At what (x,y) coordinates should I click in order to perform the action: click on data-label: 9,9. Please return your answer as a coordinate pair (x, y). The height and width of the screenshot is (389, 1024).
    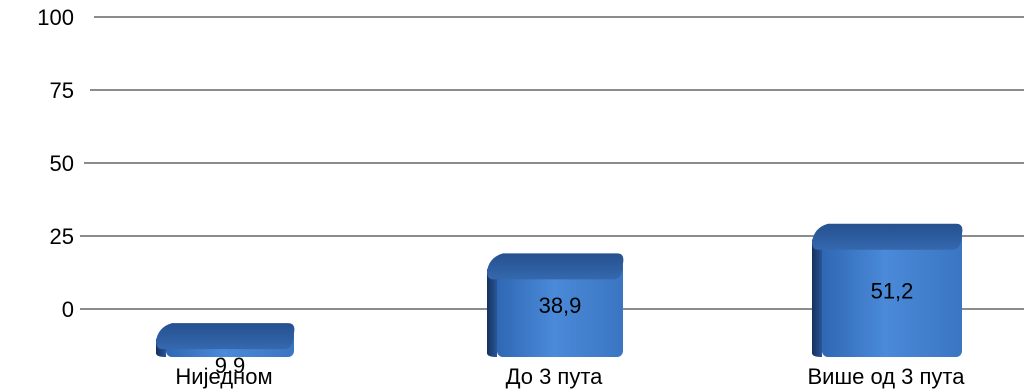
    Looking at the image, I should click on (230, 365).